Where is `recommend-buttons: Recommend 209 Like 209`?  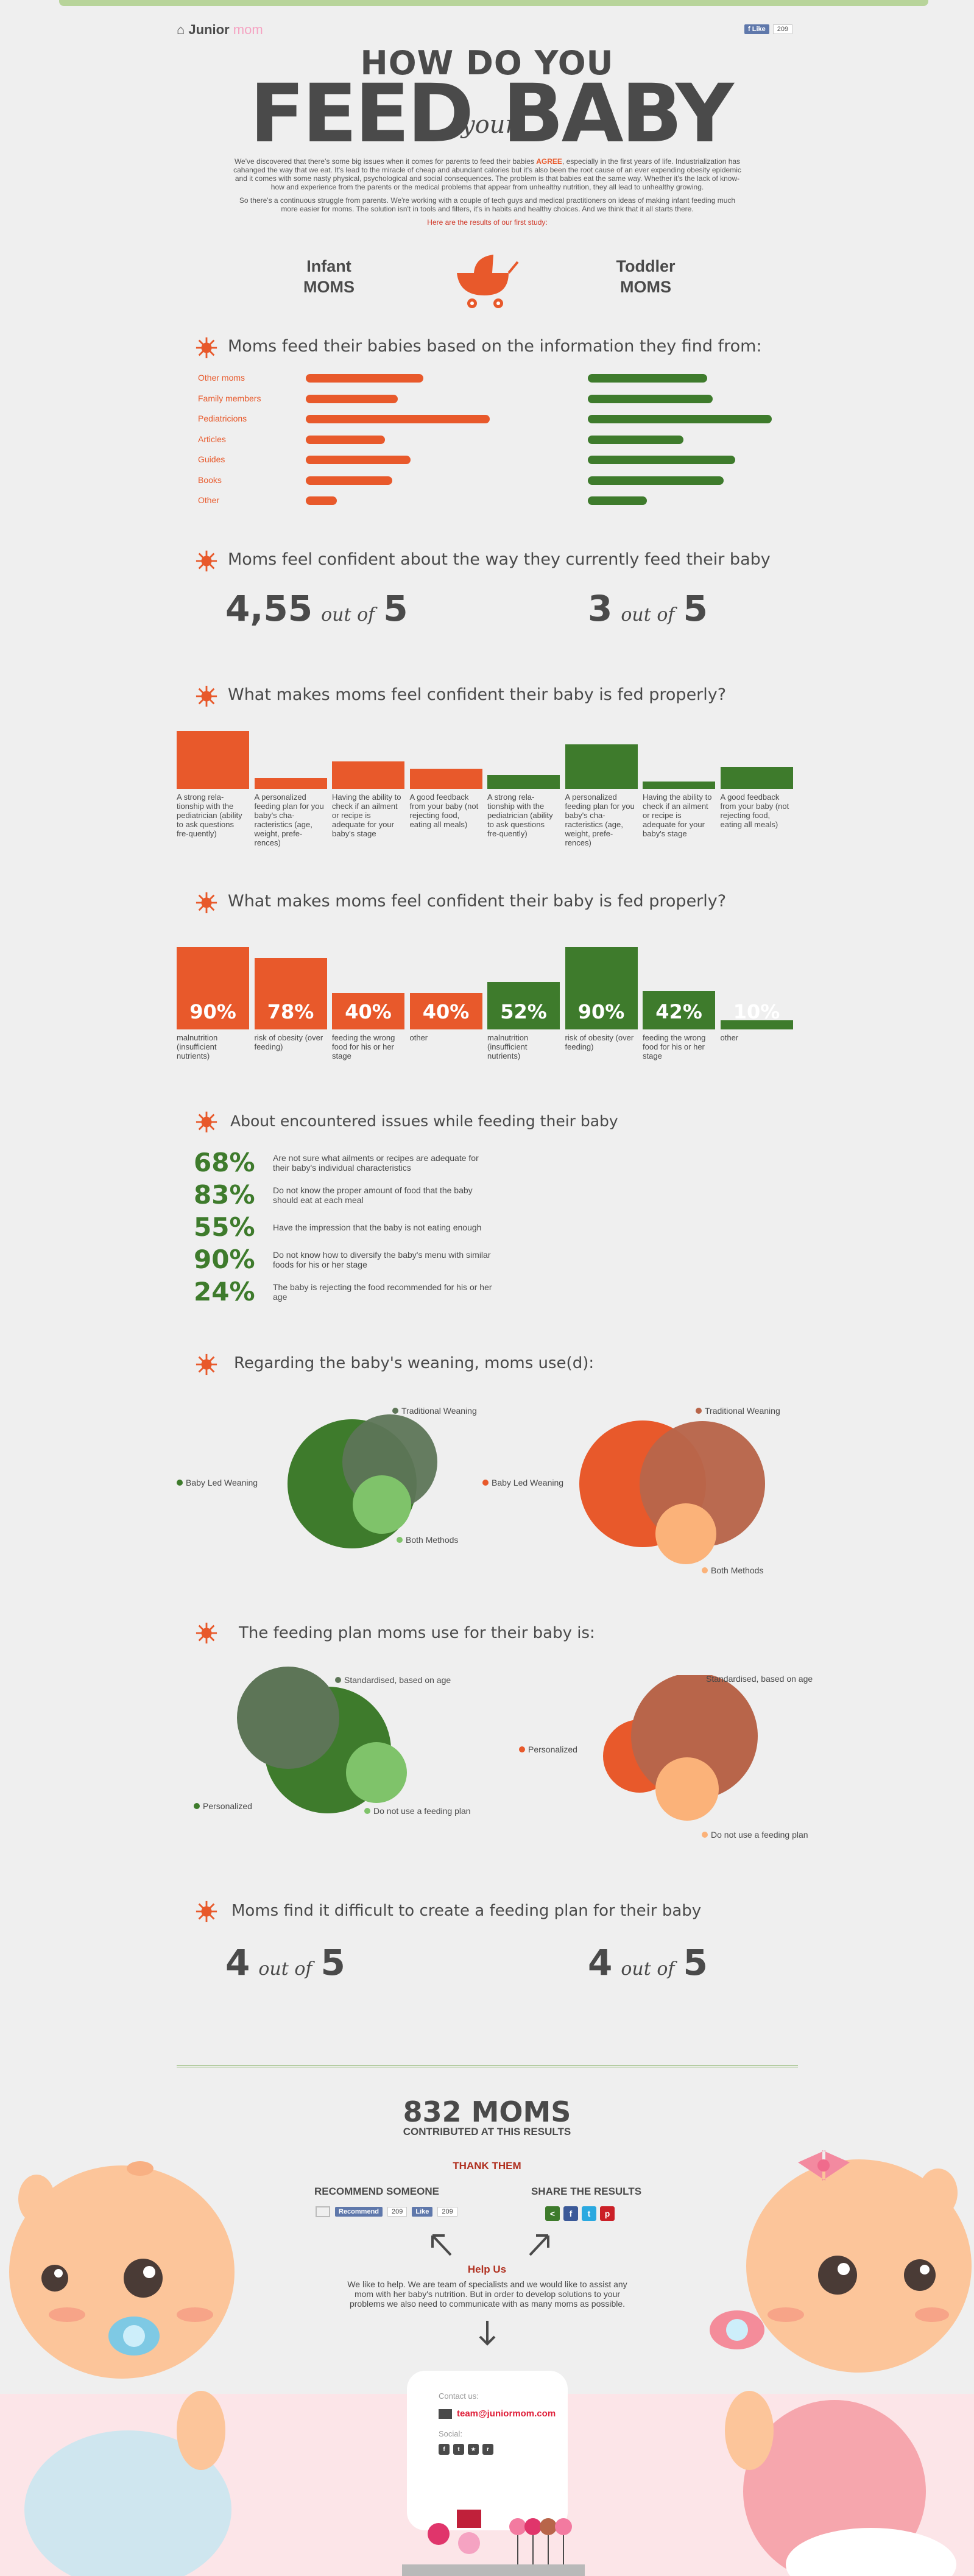 recommend-buttons: Recommend 209 Like 209 is located at coordinates (387, 2211).